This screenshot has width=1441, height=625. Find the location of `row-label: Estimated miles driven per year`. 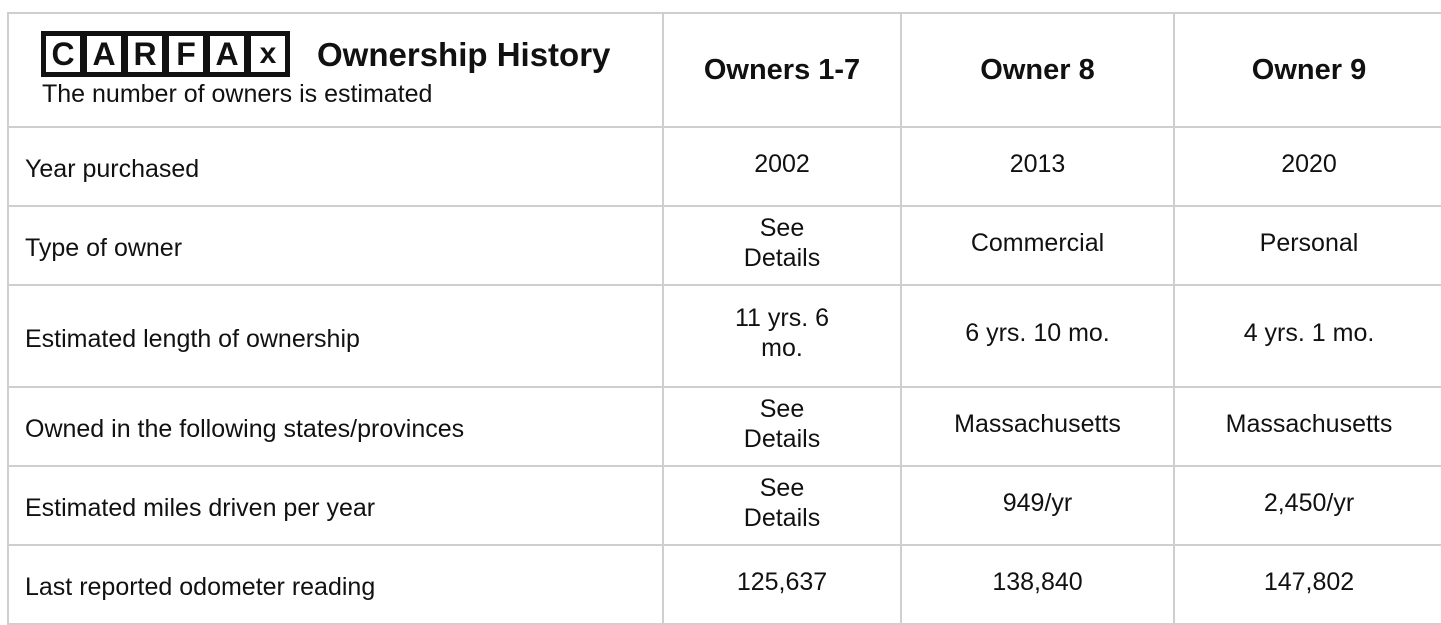

row-label: Estimated miles driven per year is located at coordinates (335, 505).